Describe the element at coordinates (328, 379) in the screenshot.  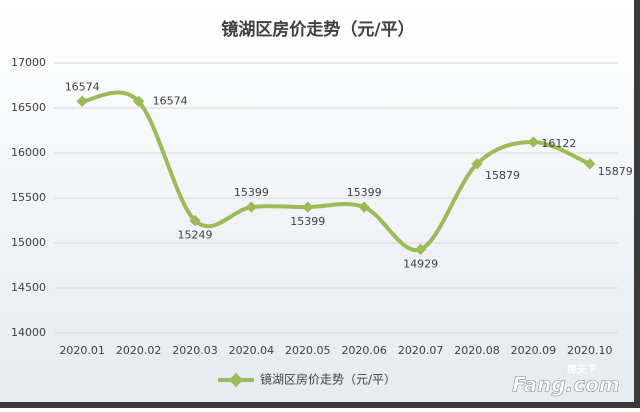
I see `legend-label: 镜湖区房价走势（元/平）` at that location.